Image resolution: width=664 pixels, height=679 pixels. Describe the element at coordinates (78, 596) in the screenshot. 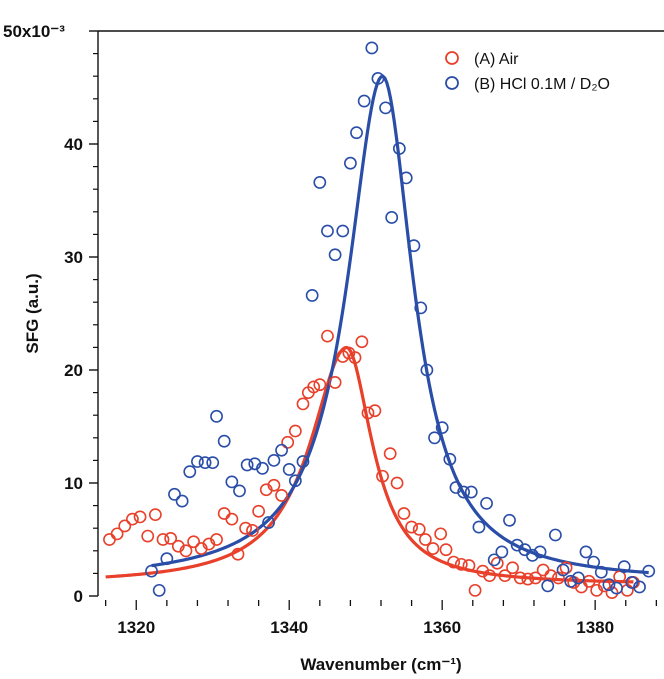

I see `y-tick-label-0: 0` at that location.